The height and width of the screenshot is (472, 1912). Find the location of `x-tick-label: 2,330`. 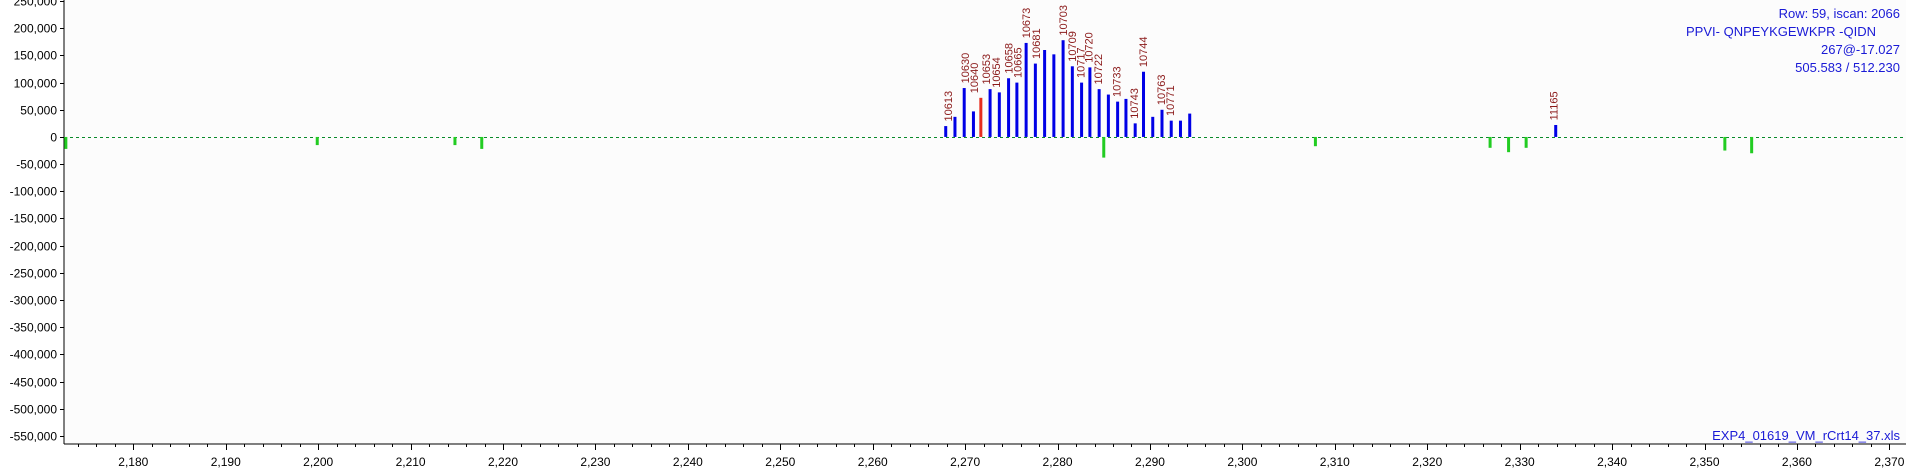

x-tick-label: 2,330 is located at coordinates (1520, 462).